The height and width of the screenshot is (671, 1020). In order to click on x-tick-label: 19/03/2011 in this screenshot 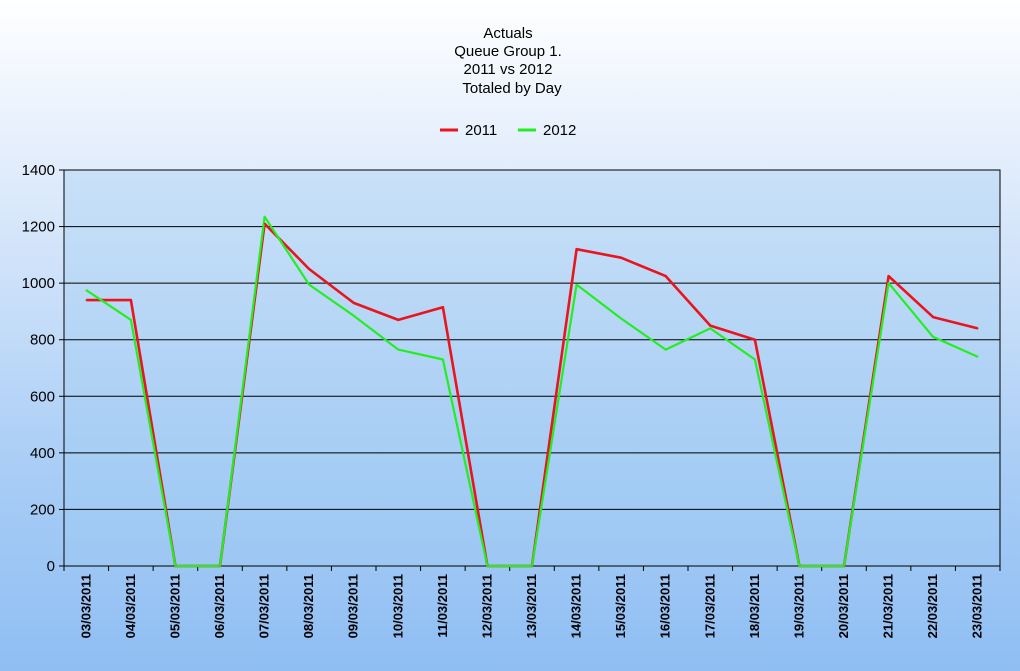, I will do `click(798, 606)`.